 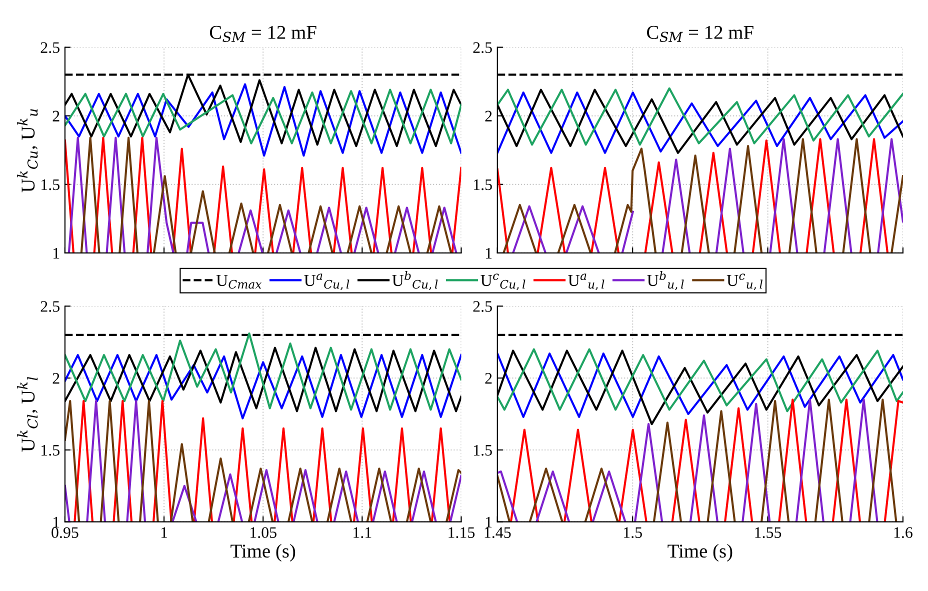 I want to click on x-tick-label: 1.55, so click(x=768, y=532).